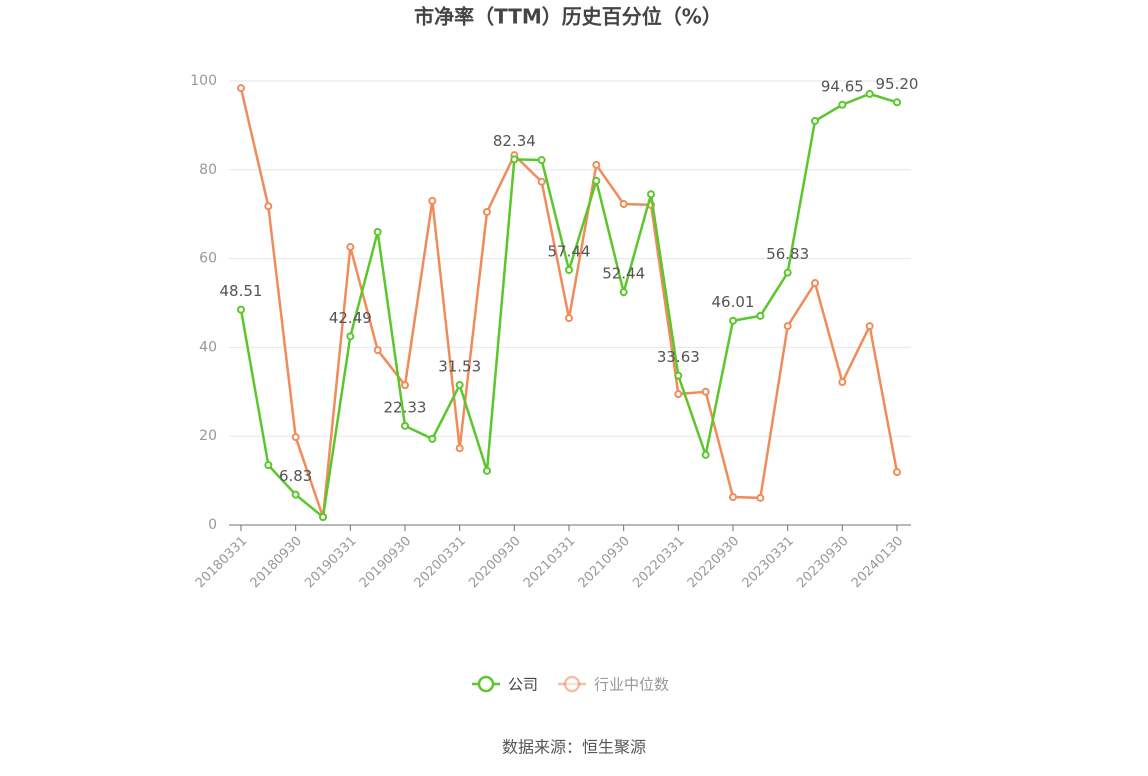 This screenshot has width=1148, height=776. What do you see at coordinates (514, 141) in the screenshot?
I see `data-label: 82.34` at bounding box center [514, 141].